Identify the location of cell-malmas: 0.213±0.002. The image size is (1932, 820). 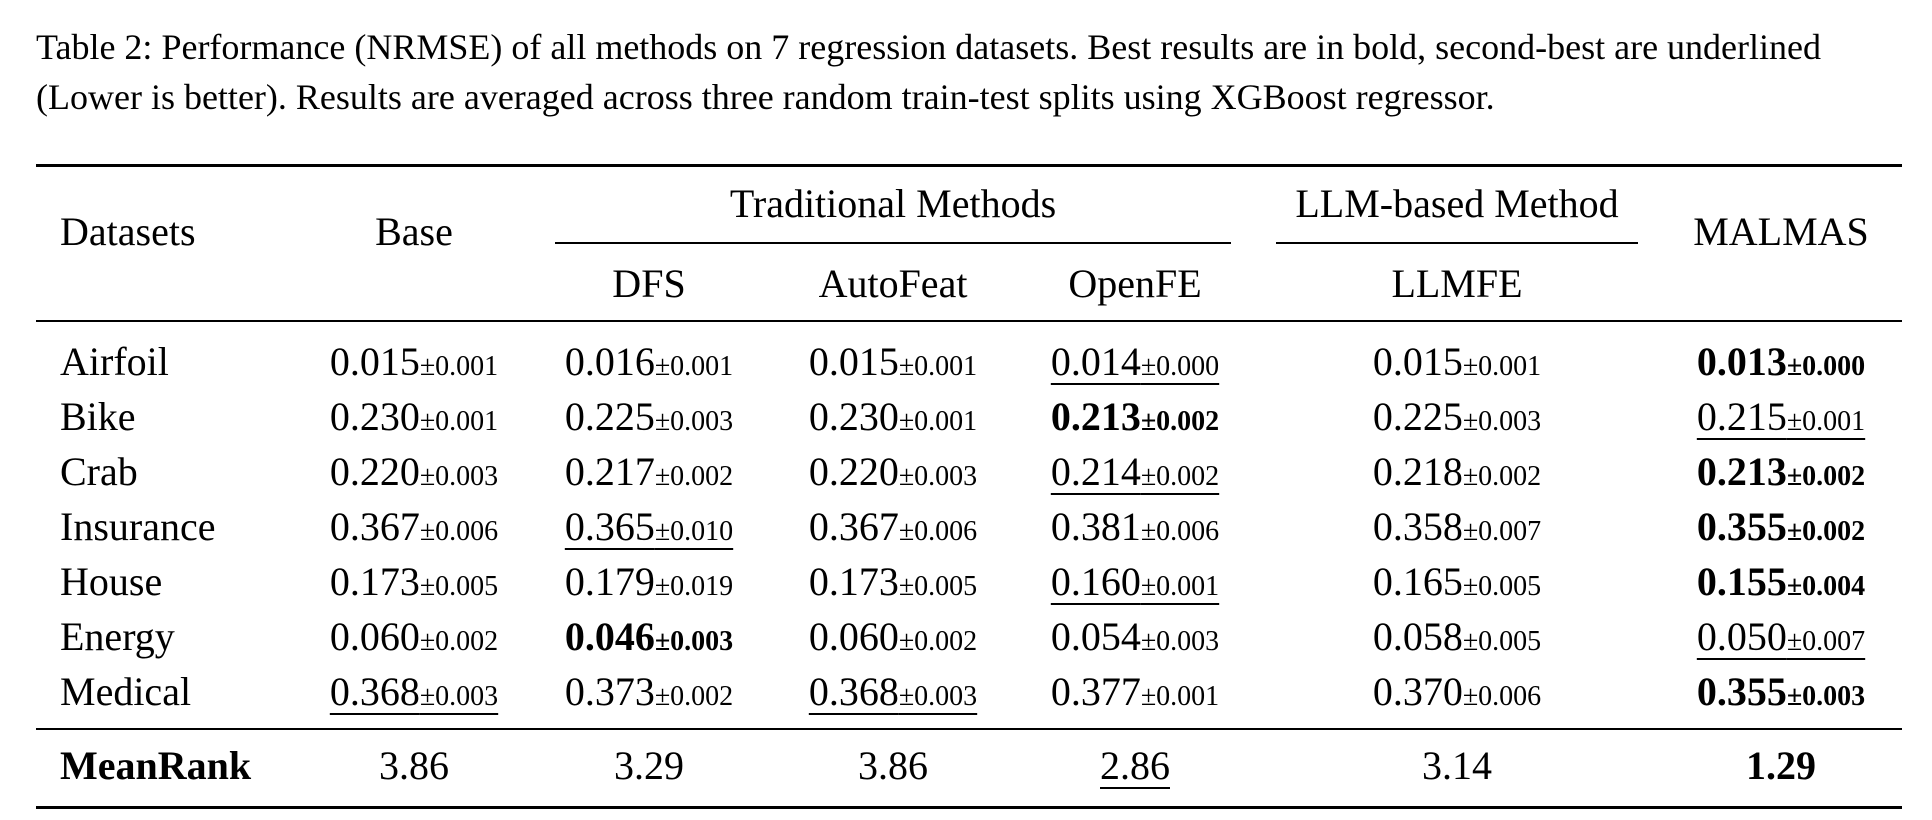
(1781, 474).